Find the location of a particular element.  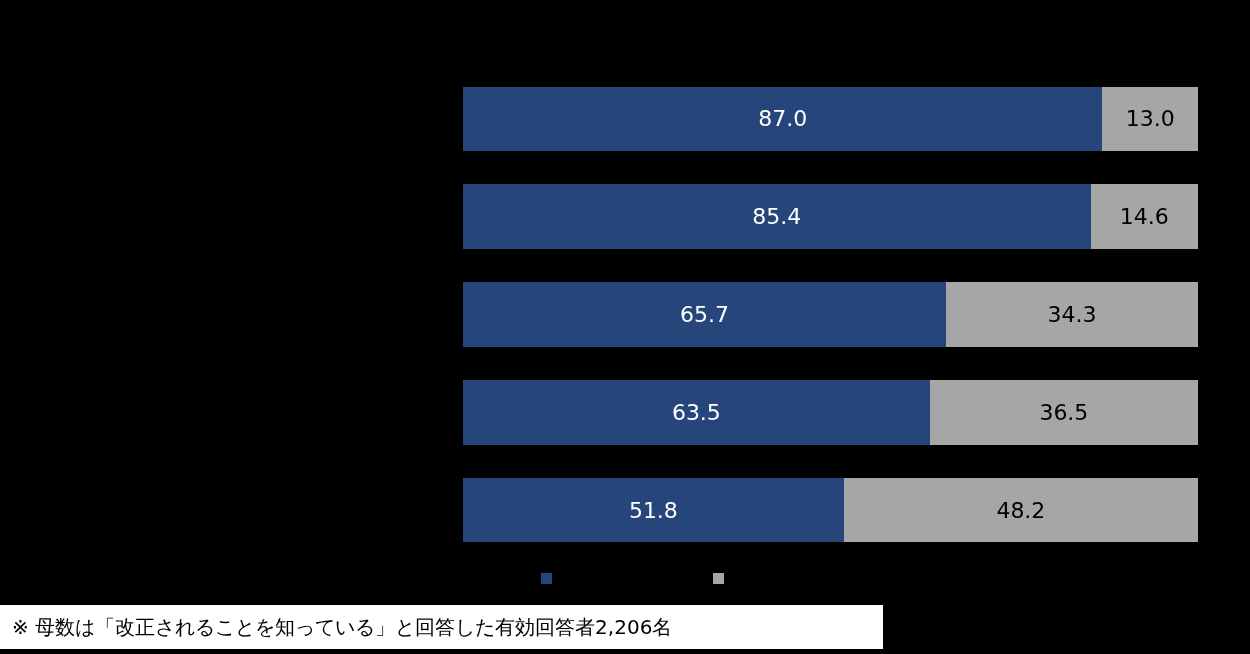

data-label: 14.6 is located at coordinates (1144, 217).